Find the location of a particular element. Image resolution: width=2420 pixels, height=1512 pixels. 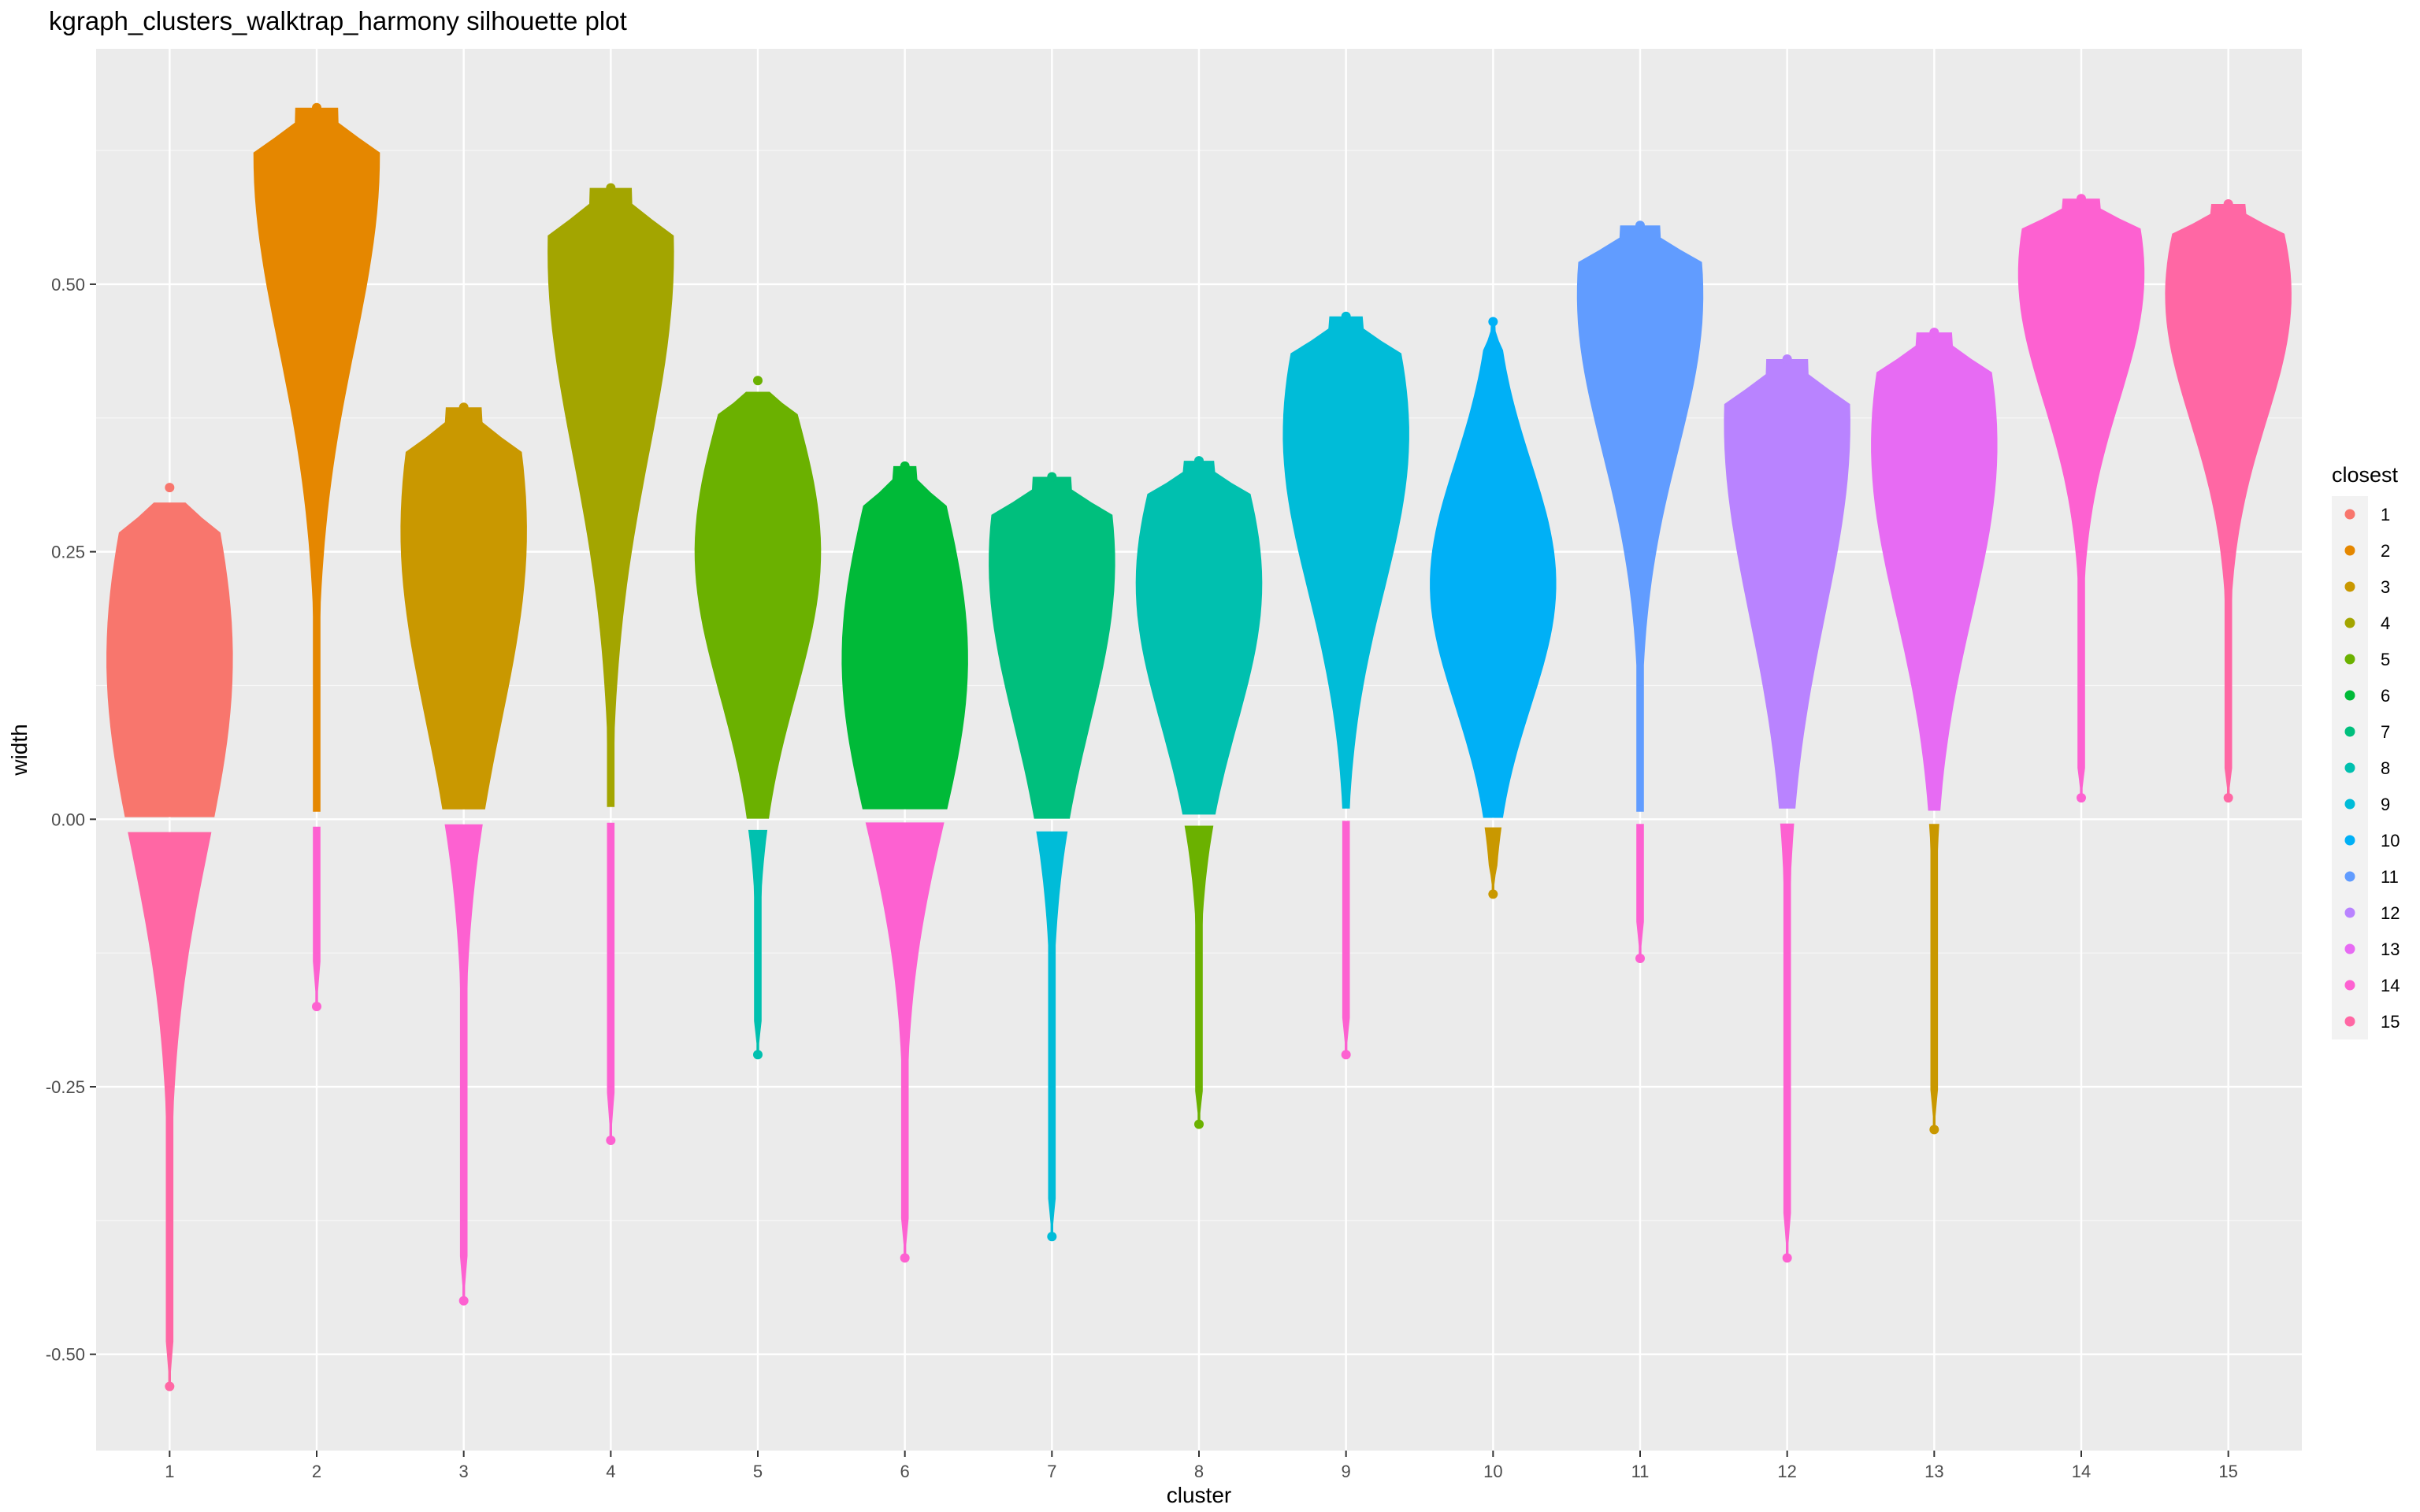

cluster-1-swarm is located at coordinates (169, 937).